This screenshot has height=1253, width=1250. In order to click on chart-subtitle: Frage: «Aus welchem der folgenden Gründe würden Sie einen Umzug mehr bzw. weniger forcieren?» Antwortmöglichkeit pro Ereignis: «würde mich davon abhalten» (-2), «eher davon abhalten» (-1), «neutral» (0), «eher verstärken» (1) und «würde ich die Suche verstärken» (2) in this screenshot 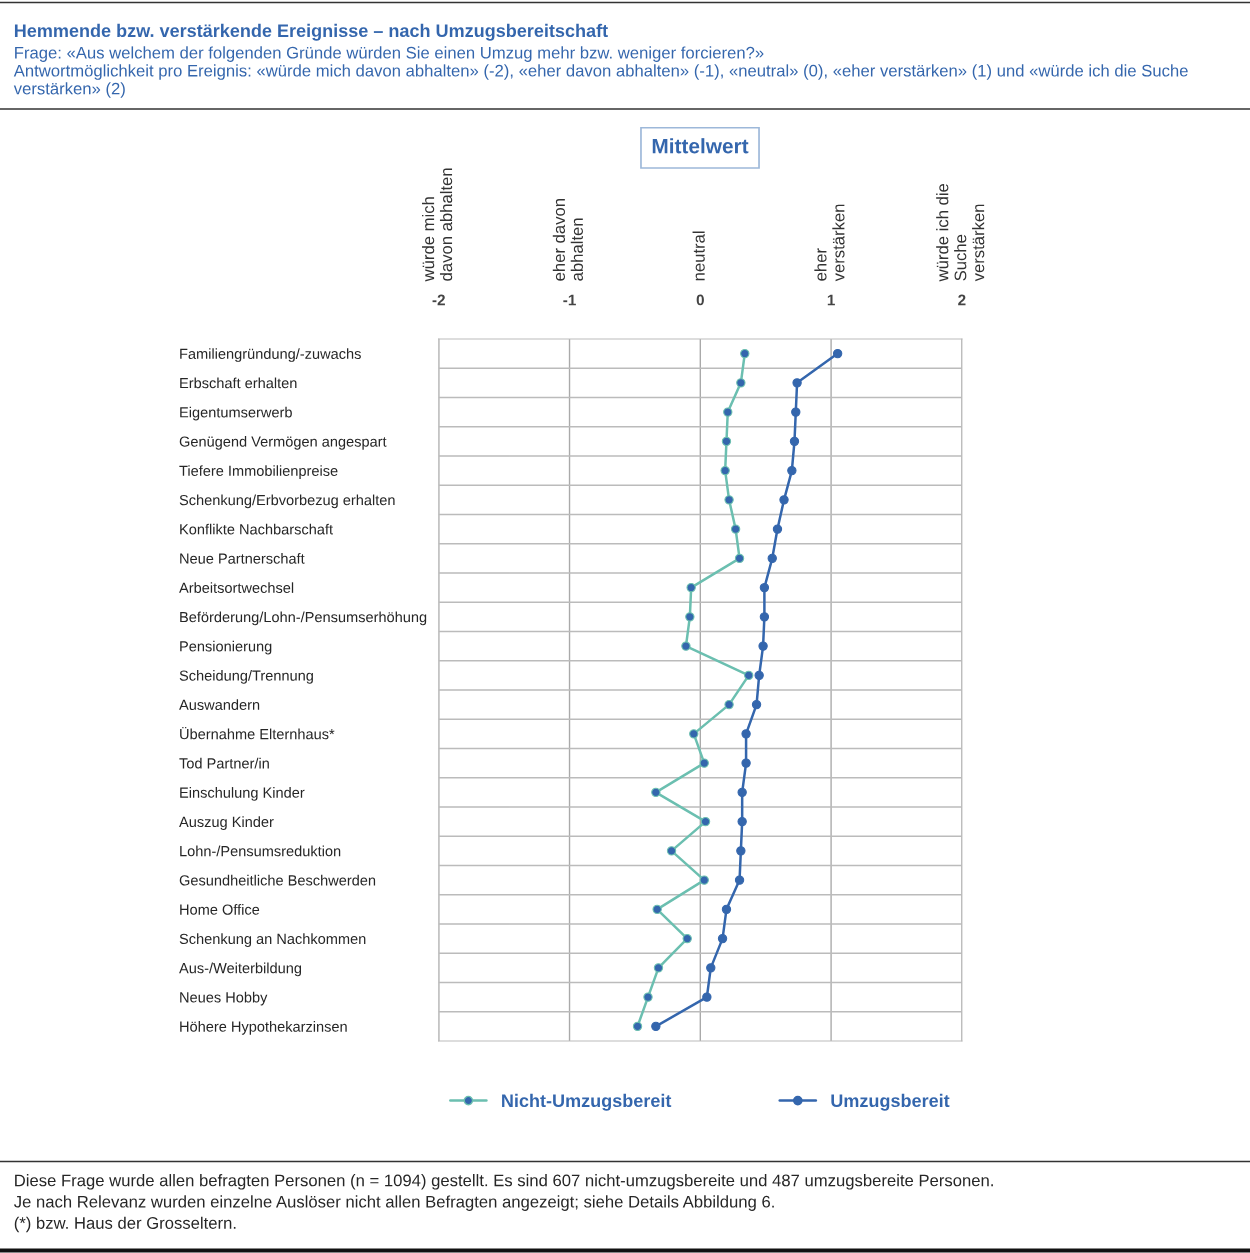, I will do `click(600, 72)`.